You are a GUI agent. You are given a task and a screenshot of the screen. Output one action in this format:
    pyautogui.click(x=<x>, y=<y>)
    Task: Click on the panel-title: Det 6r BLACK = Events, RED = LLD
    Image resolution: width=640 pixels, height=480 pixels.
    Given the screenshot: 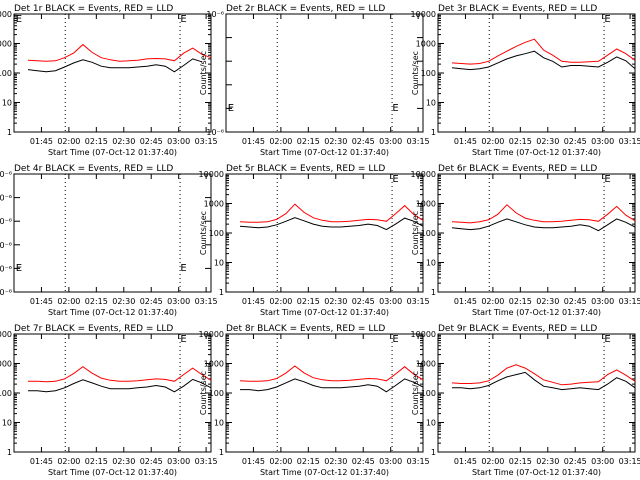 What is the action you would take?
    pyautogui.click(x=517, y=169)
    